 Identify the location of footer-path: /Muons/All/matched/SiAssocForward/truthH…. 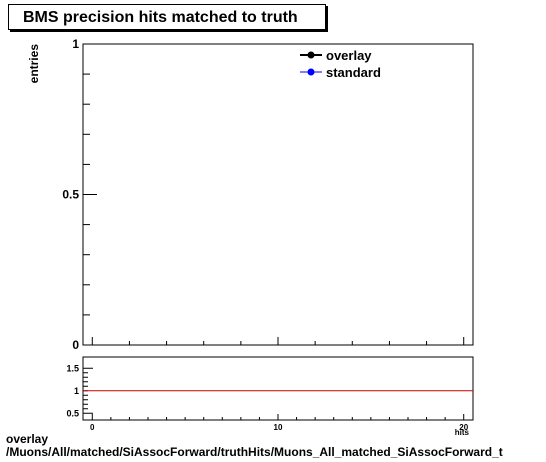
(254, 452).